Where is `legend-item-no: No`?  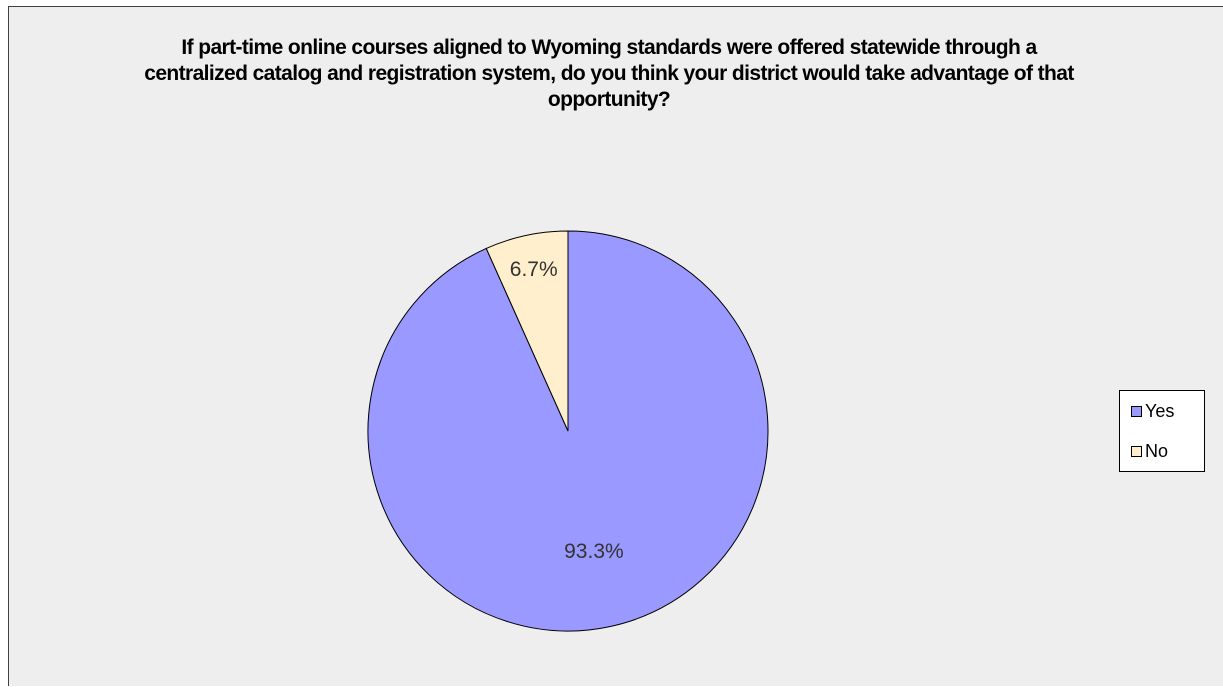 legend-item-no: No is located at coordinates (1167, 451).